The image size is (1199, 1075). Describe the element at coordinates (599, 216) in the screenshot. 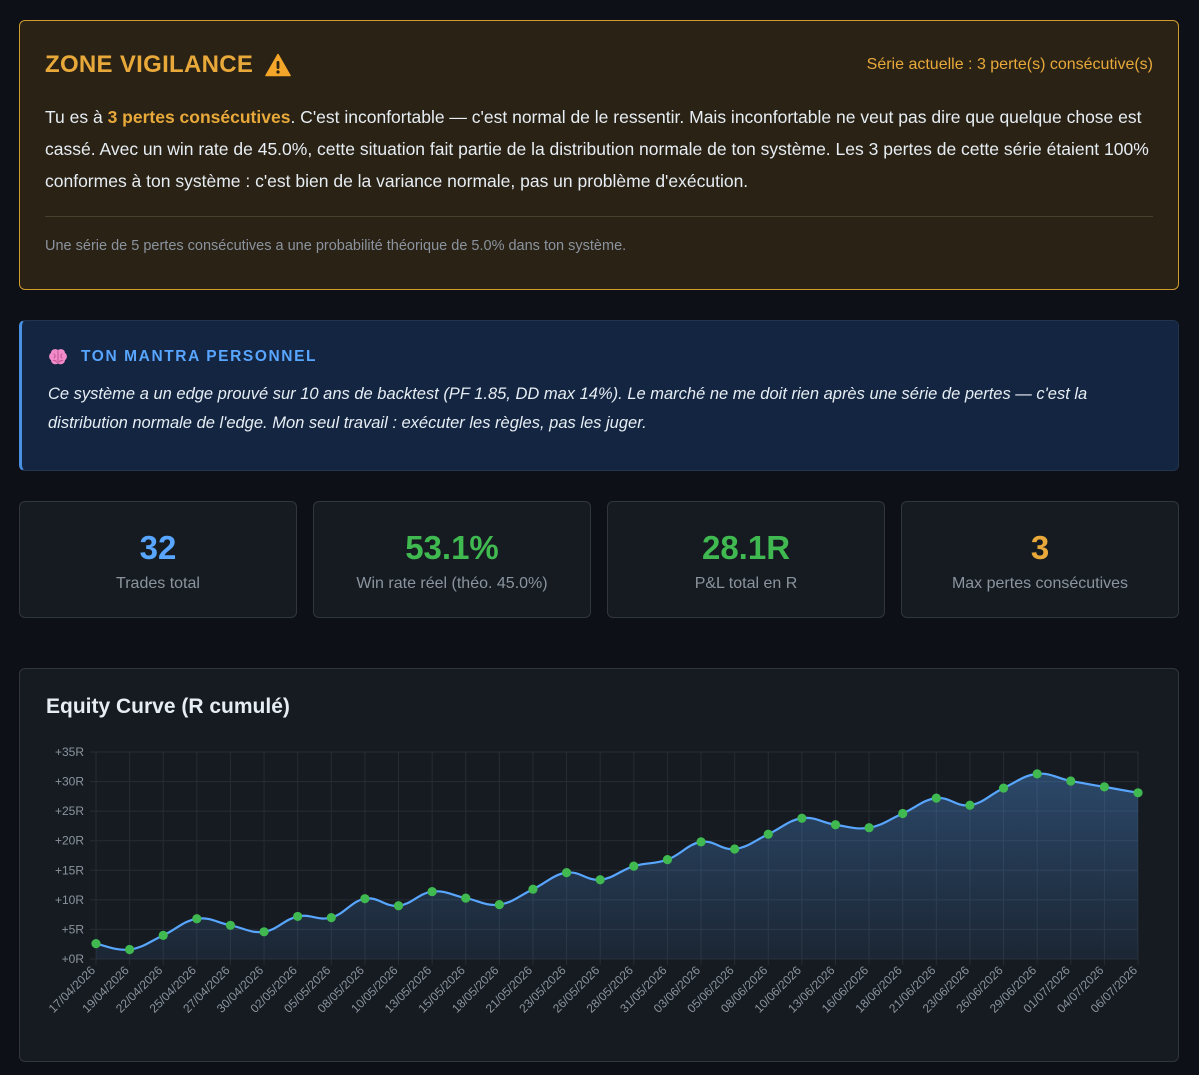

I see `alert-divider` at that location.